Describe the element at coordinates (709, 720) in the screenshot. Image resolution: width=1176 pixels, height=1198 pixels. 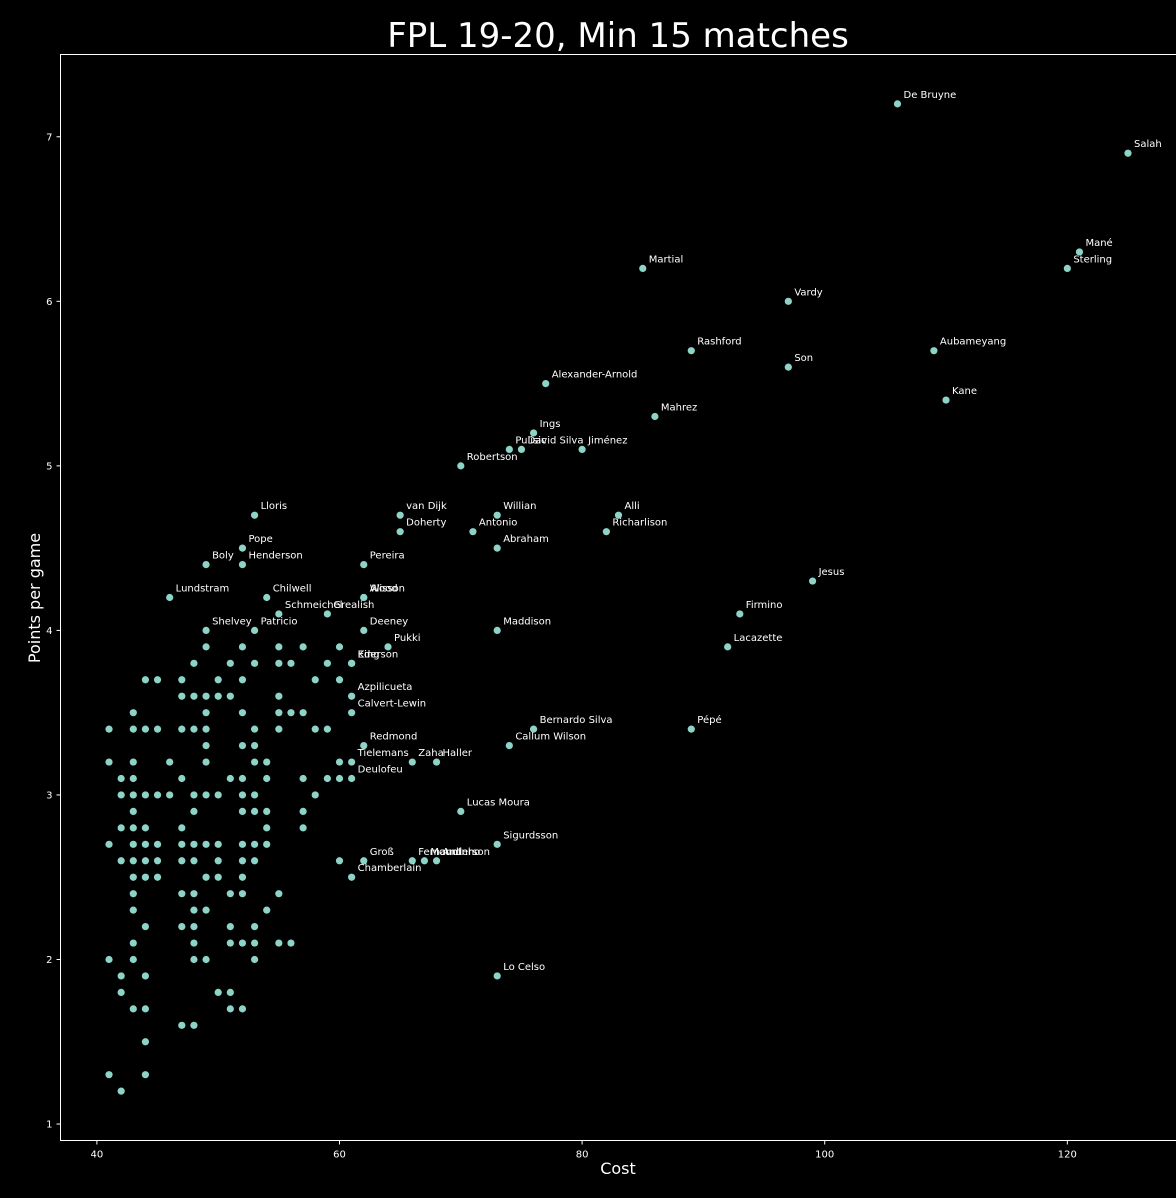
I see `point-label: Pépé` at that location.